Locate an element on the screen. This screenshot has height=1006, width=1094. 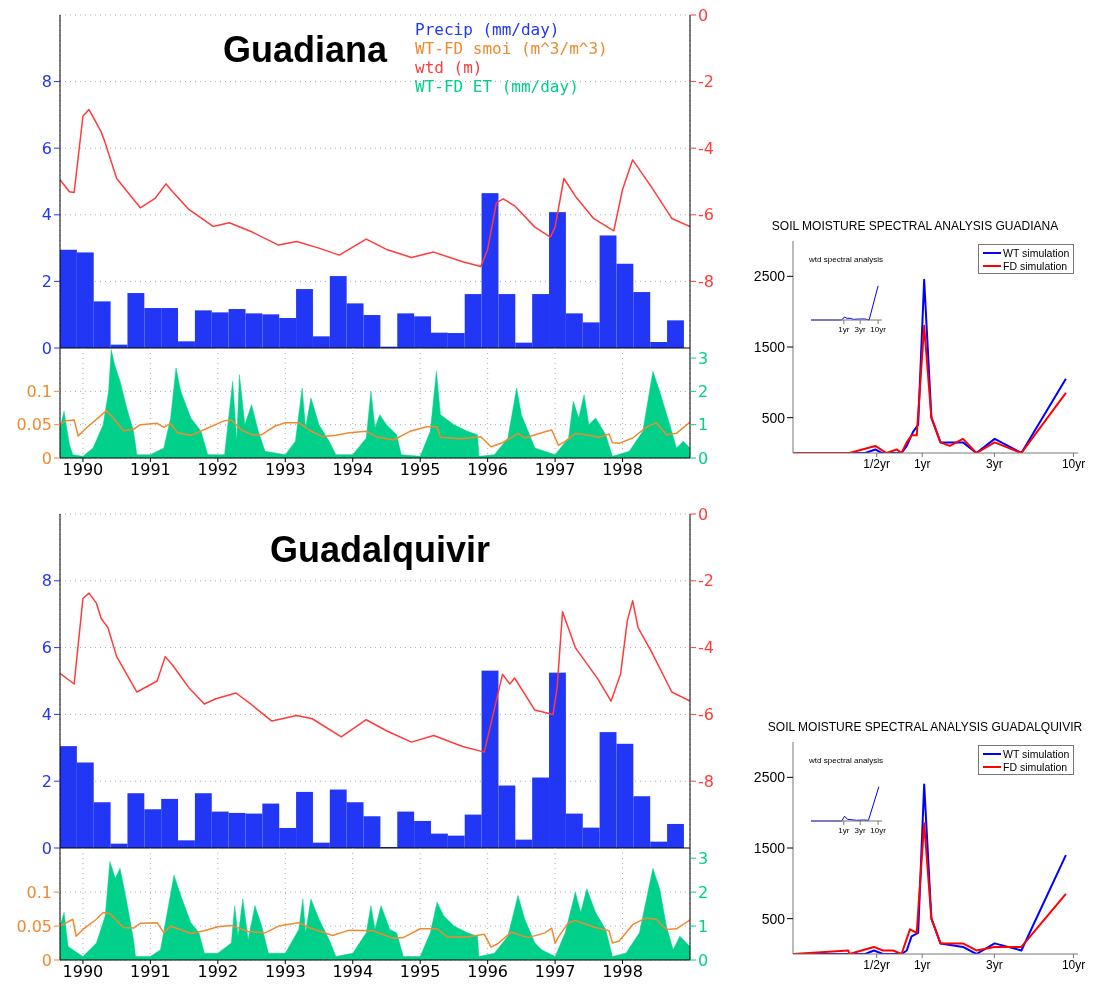
chart-title: Guadiana is located at coordinates (305, 50).